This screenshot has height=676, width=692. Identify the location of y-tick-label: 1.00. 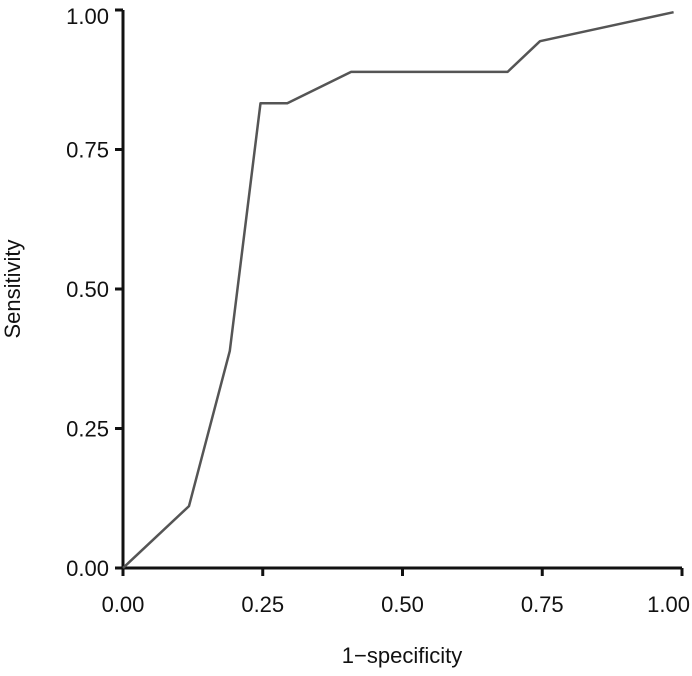
(87, 16).